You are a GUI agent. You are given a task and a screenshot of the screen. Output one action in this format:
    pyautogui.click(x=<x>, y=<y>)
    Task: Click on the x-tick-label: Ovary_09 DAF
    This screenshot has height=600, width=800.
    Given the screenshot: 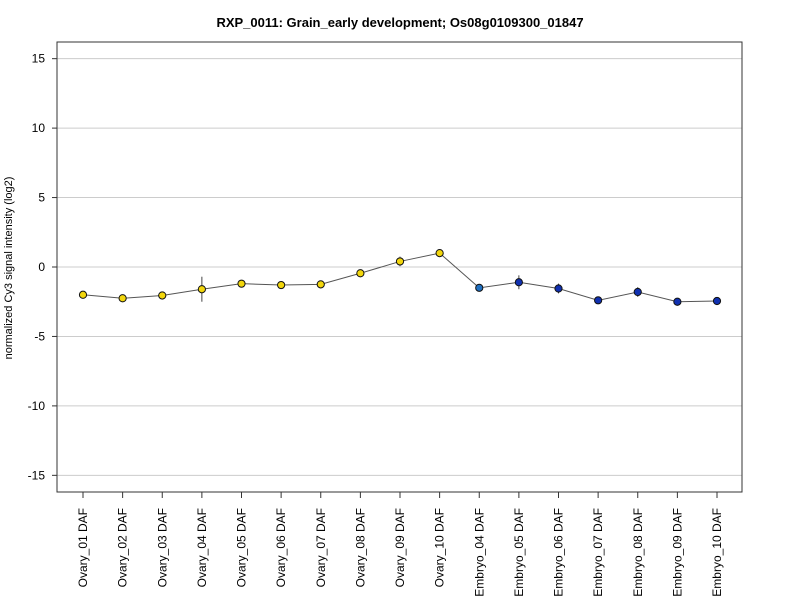 What is the action you would take?
    pyautogui.click(x=400, y=547)
    